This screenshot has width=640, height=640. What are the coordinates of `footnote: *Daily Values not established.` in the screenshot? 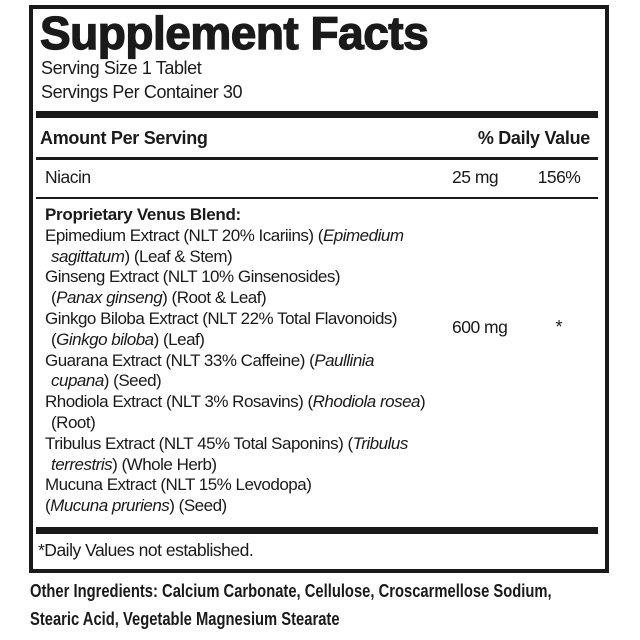 It's located at (146, 550).